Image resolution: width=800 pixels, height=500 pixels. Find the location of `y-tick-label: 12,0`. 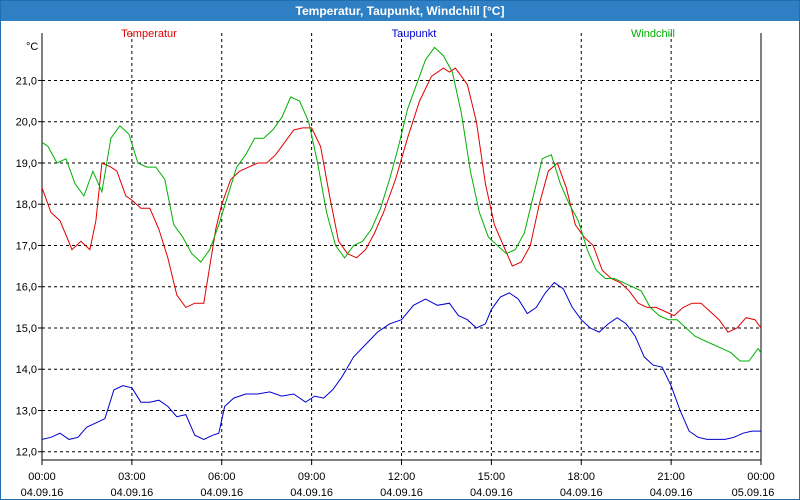

y-tick-label: 12,0 is located at coordinates (26, 453).